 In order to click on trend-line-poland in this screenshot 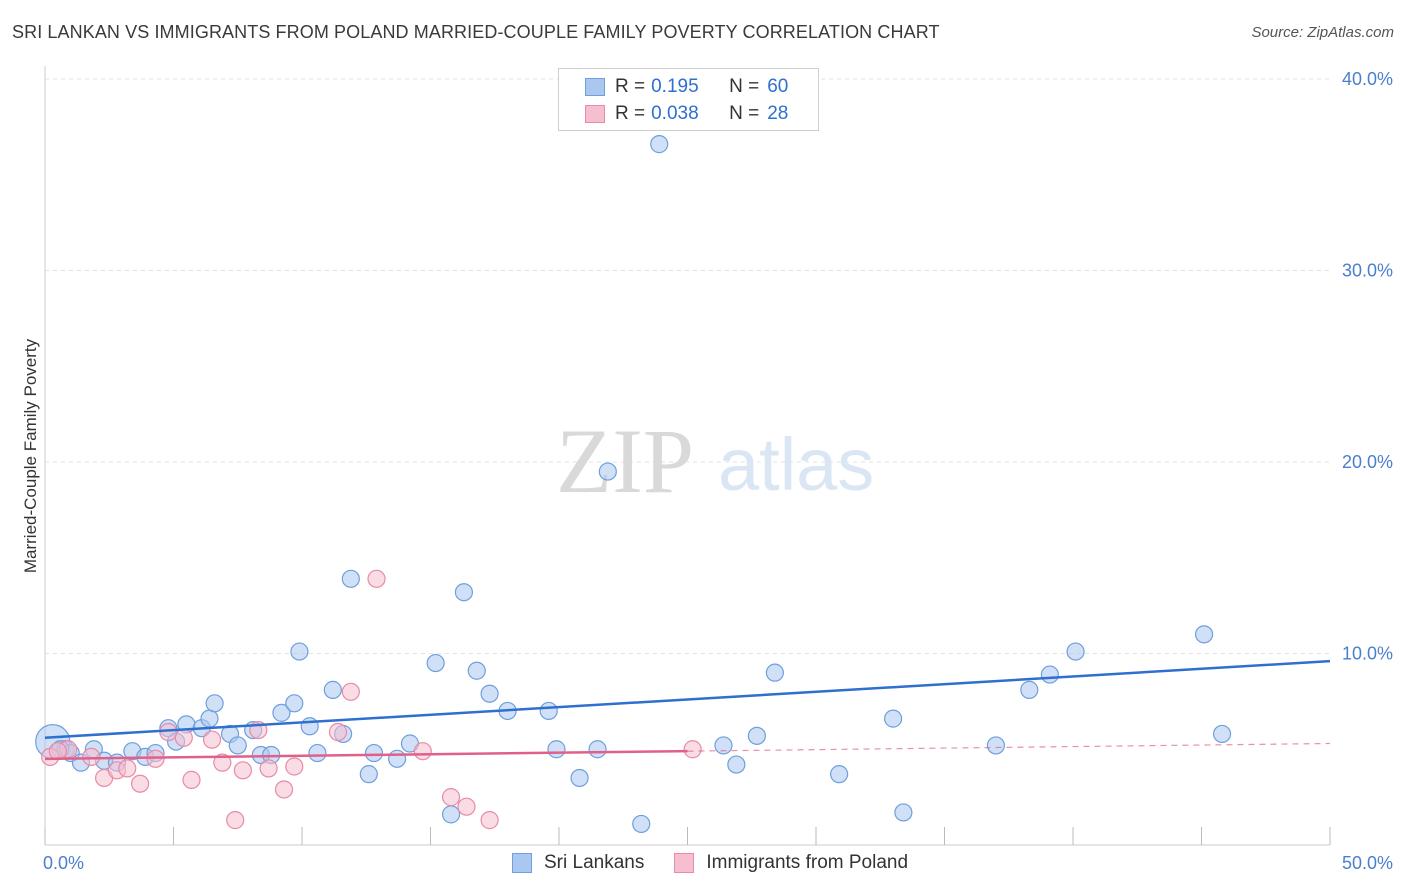, I will do `click(366, 755)`.